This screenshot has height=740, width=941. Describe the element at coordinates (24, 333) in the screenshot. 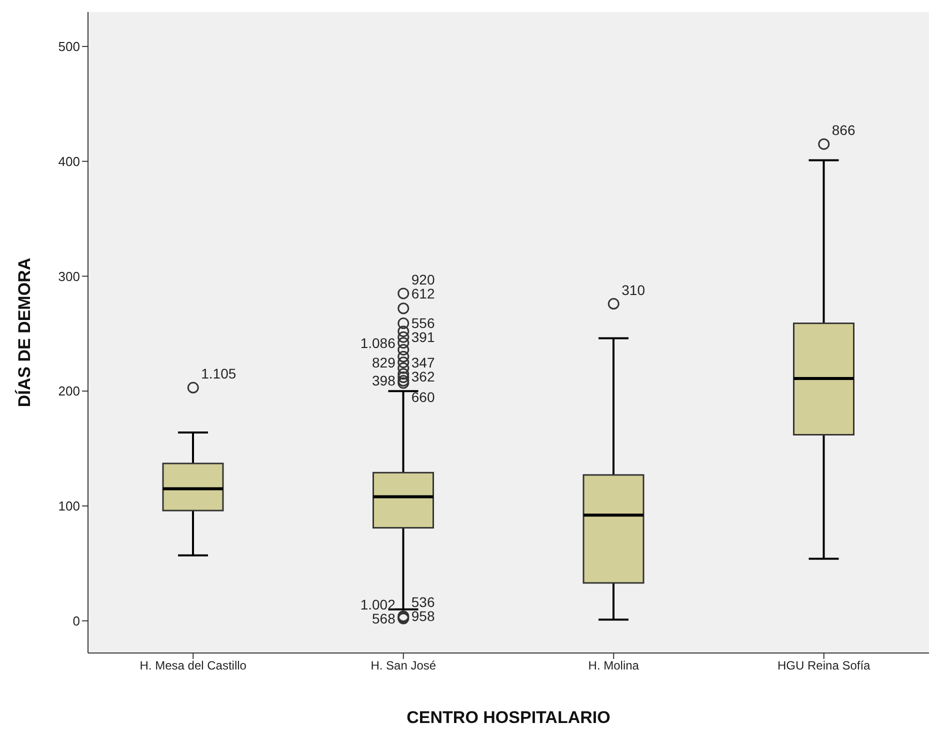

I see `y-axis-title: DÍAS DE DEMORA` at that location.